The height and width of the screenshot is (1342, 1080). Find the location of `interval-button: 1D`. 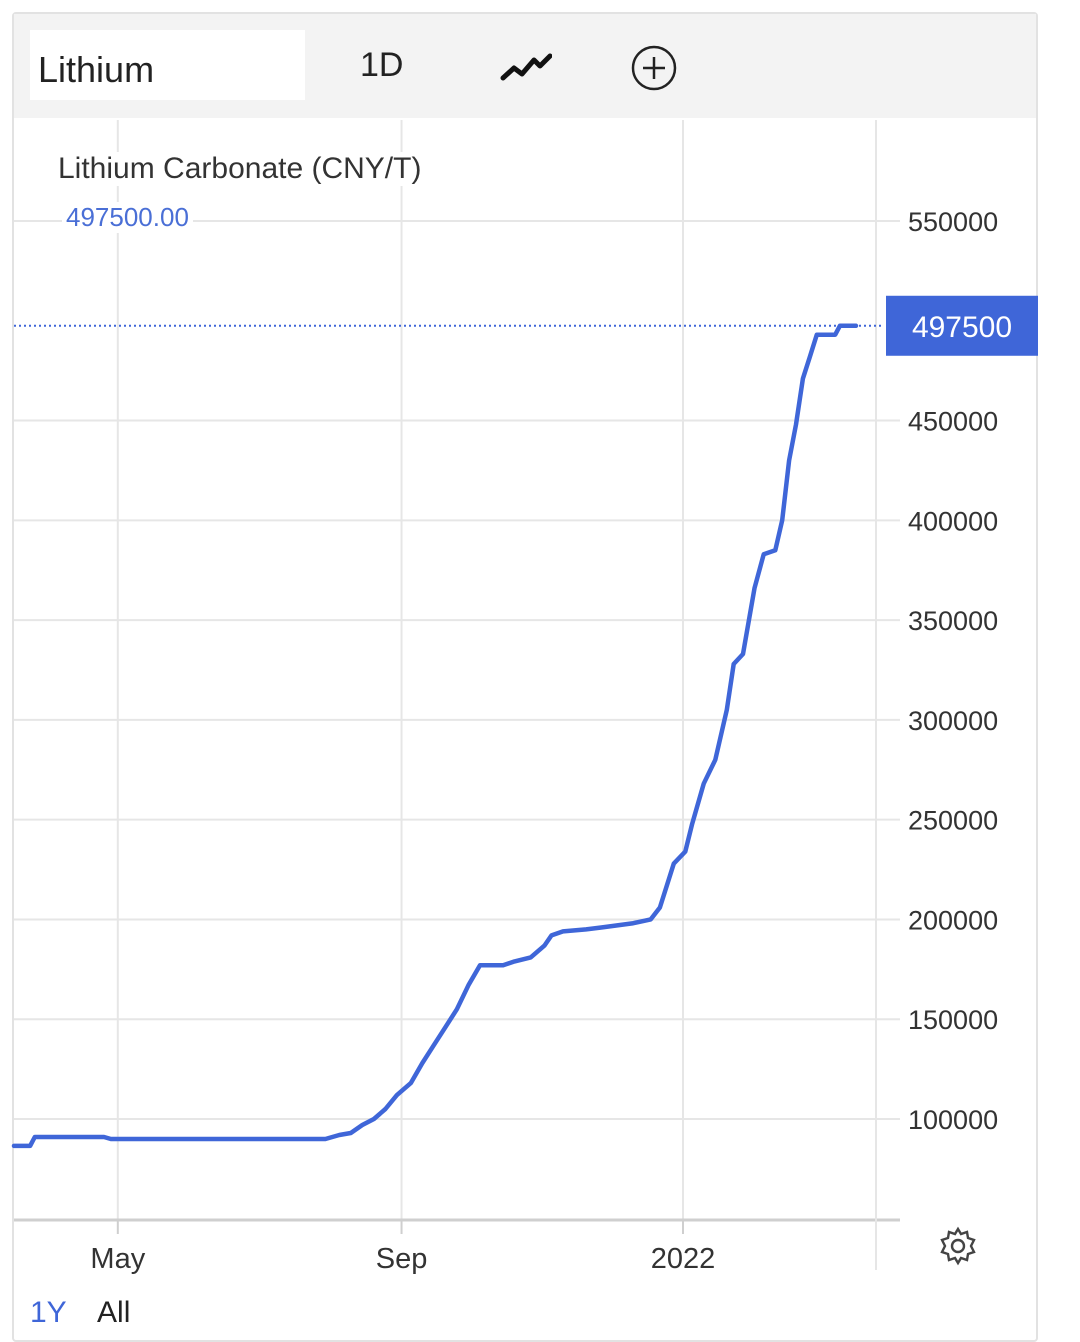

interval-button: 1D is located at coordinates (382, 65).